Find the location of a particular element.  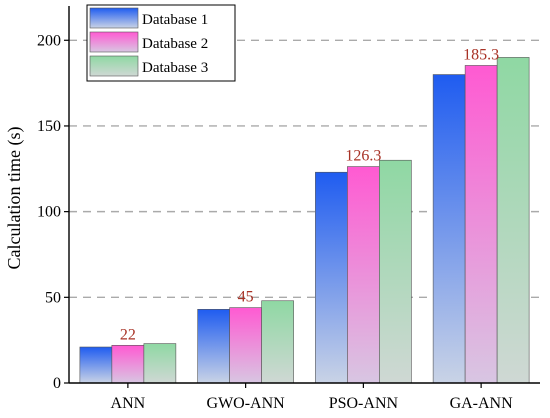

legend-label: Database 3 is located at coordinates (175, 68).